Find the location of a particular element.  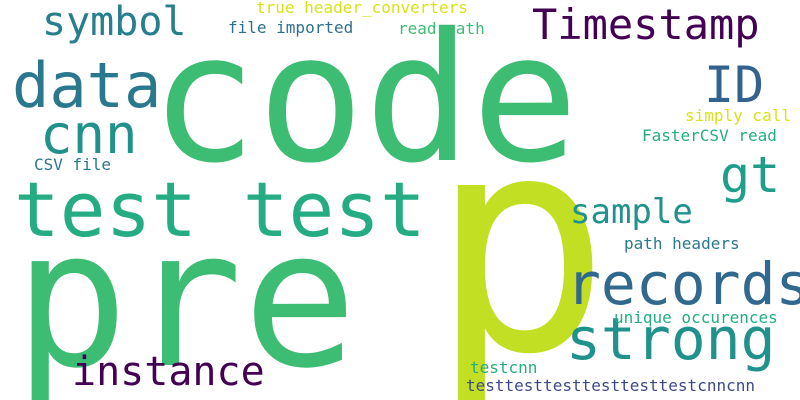

word-id: ID is located at coordinates (734, 85).